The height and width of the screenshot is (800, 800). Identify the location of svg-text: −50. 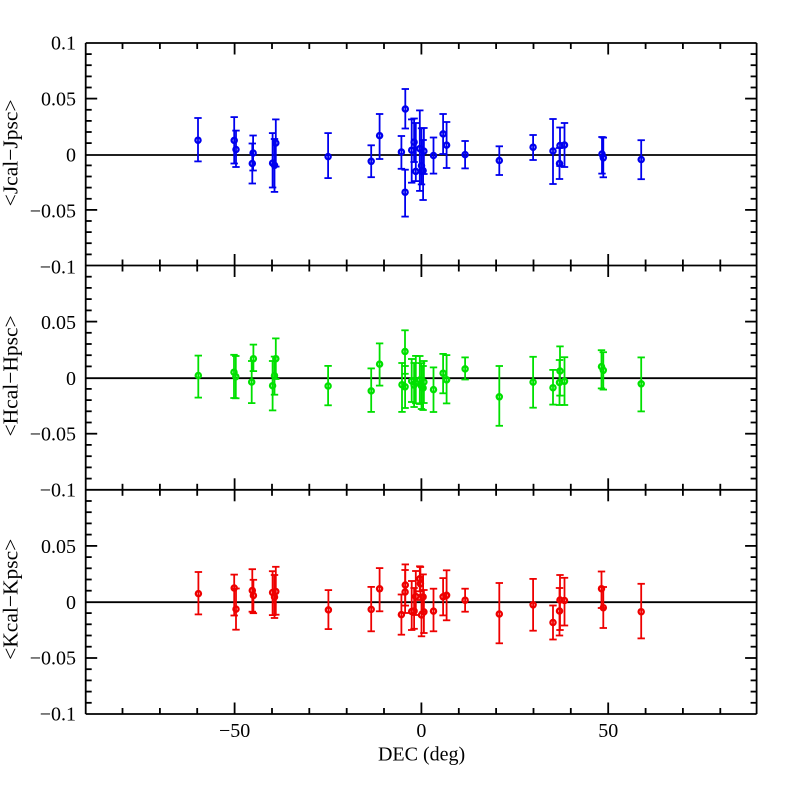
(234, 731).